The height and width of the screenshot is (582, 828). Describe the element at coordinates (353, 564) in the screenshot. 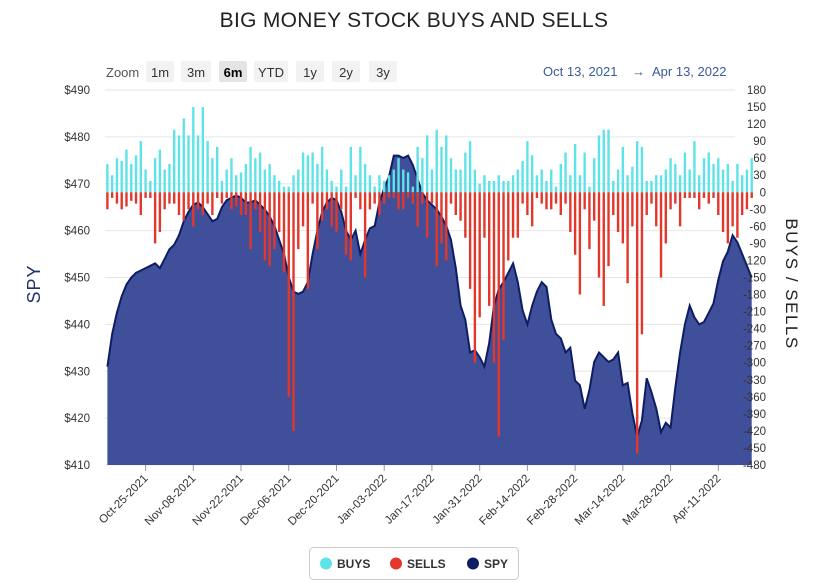

I see `legend-label: BUYS` at that location.